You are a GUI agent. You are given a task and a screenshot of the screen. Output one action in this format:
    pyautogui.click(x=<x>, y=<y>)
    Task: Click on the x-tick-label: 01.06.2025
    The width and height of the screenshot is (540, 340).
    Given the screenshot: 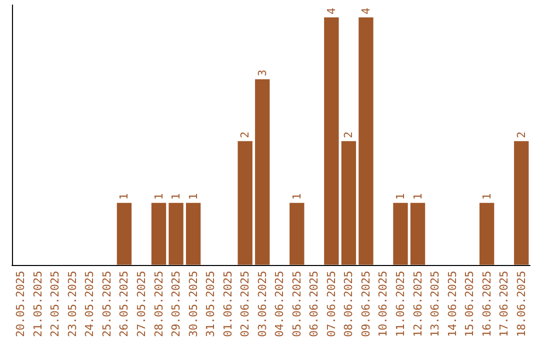 What is the action you would take?
    pyautogui.click(x=227, y=304)
    